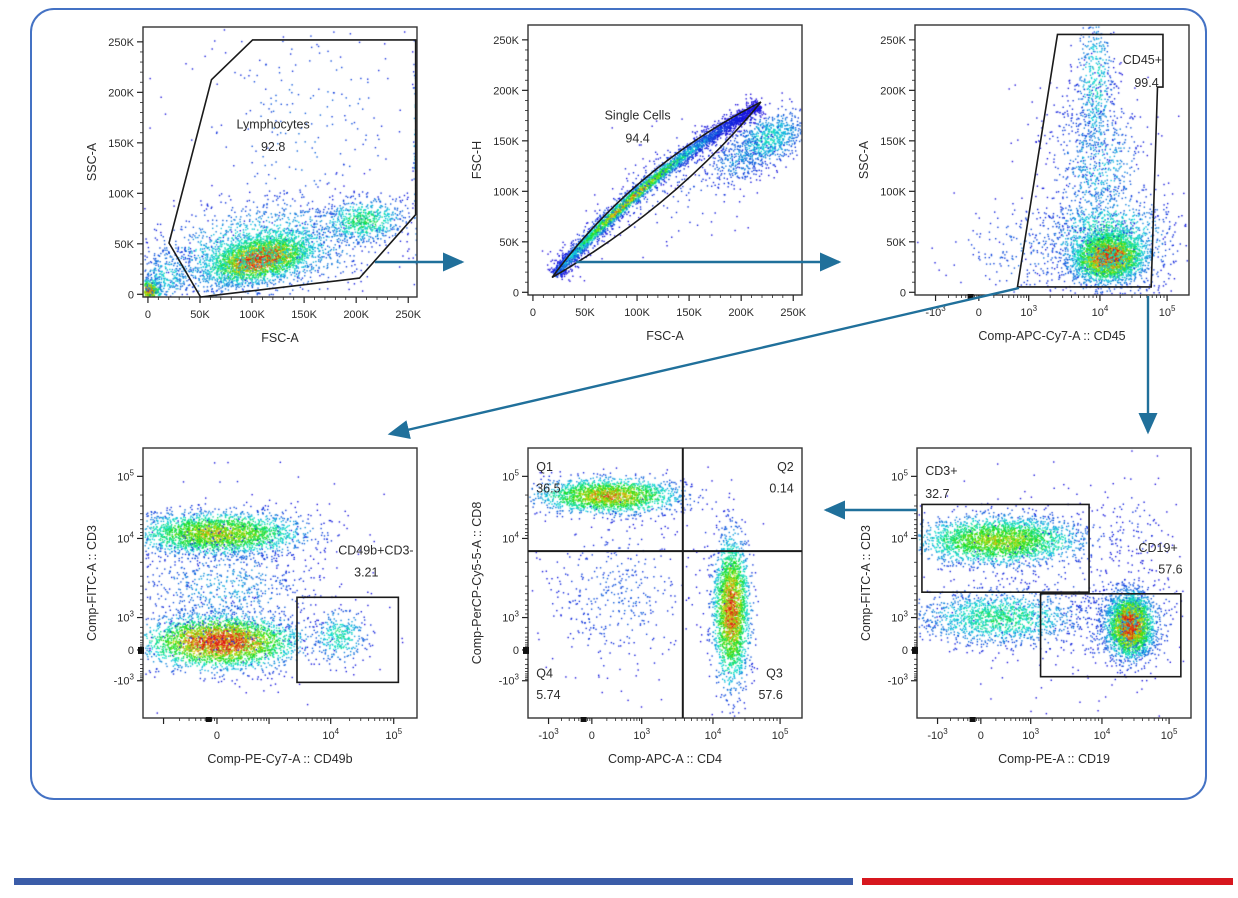  What do you see at coordinates (638, 116) in the screenshot?
I see `gate-label: Single Cells` at bounding box center [638, 116].